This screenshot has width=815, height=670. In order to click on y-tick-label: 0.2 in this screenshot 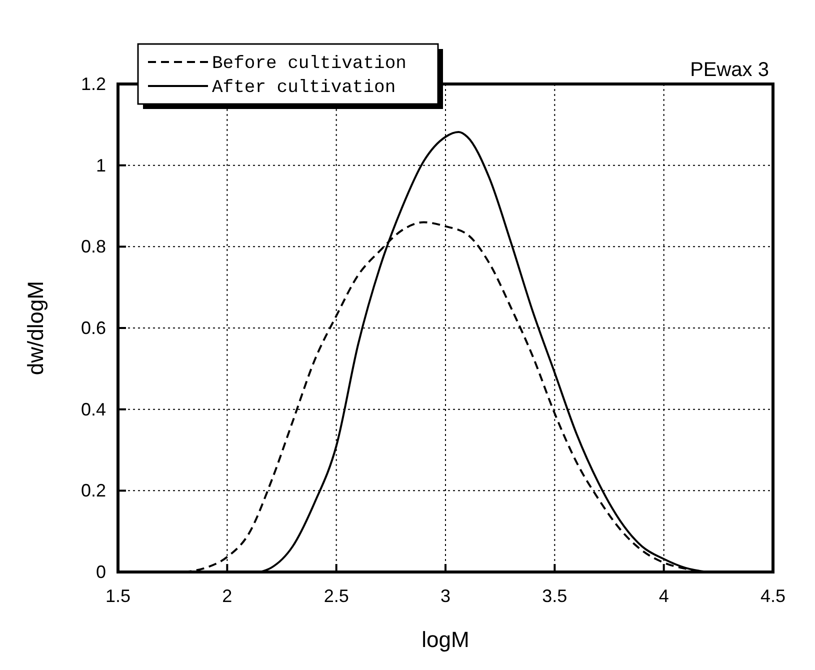, I will do `click(93, 490)`.